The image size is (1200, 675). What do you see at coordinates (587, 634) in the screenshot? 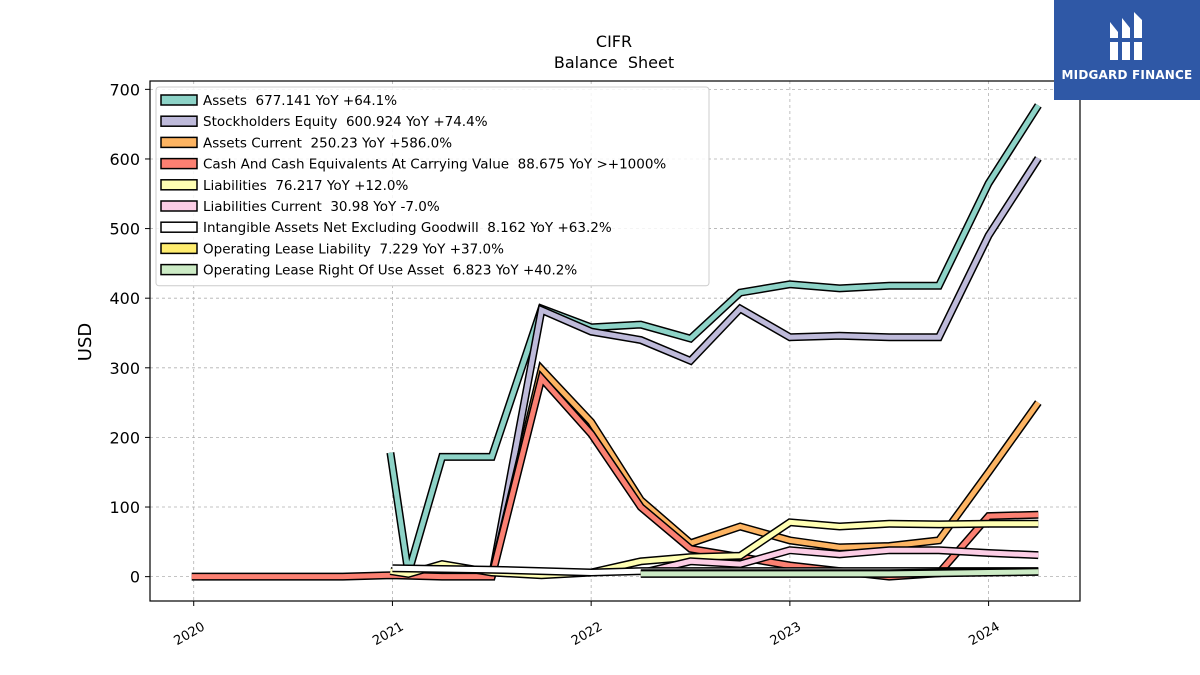
I see `x-tick-label-2: 2022` at bounding box center [587, 634].